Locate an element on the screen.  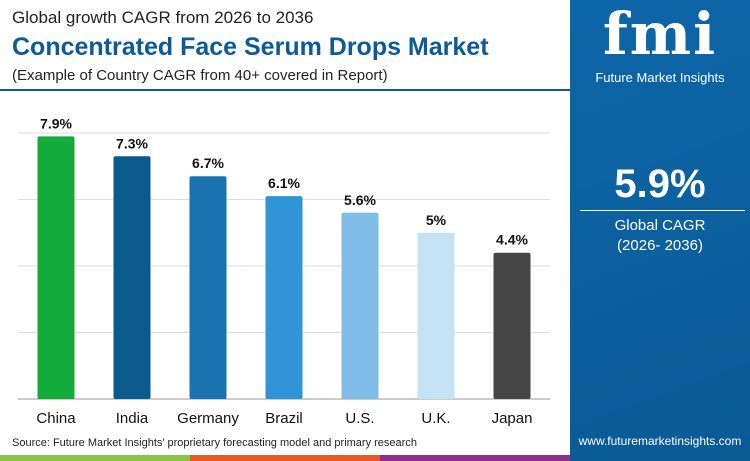
category-label: Brazil is located at coordinates (284, 418).